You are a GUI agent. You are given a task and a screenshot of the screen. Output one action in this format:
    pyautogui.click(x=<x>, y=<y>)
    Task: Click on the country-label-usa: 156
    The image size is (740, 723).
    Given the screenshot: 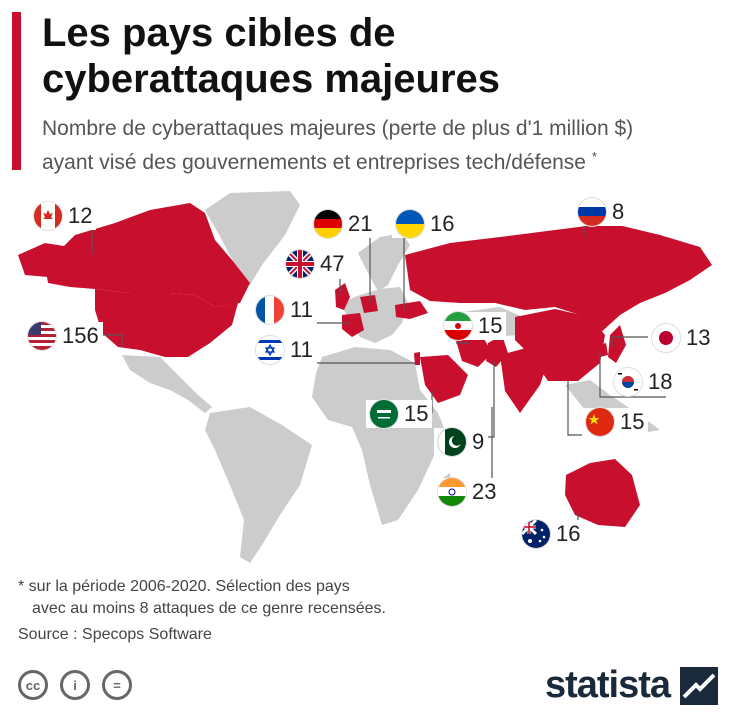 What is the action you would take?
    pyautogui.click(x=63, y=336)
    